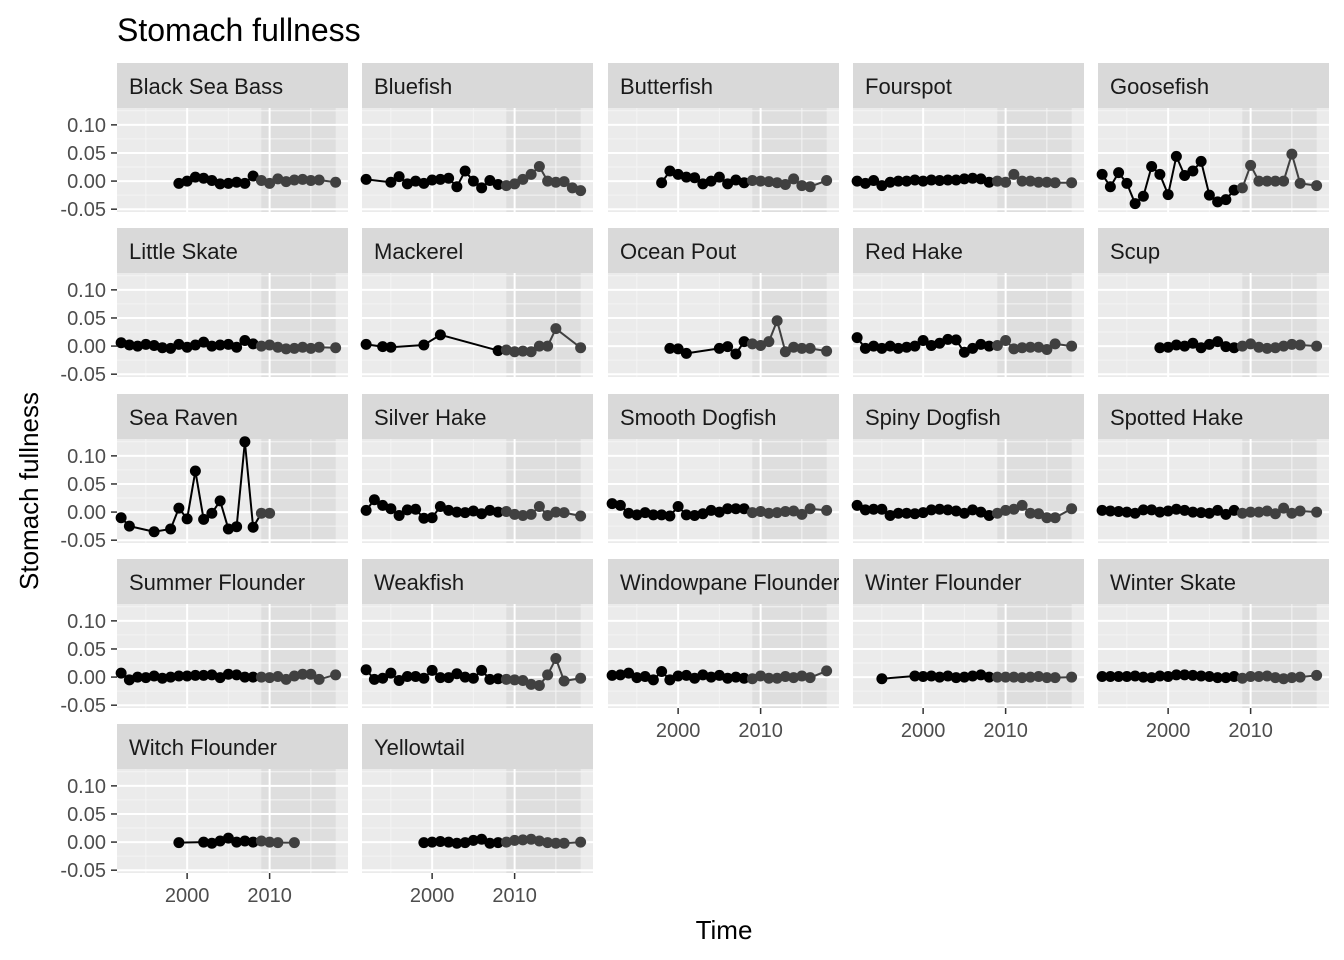 This screenshot has width=1344, height=960. I want to click on facet-butterfish: Butterfish, so click(723, 137).